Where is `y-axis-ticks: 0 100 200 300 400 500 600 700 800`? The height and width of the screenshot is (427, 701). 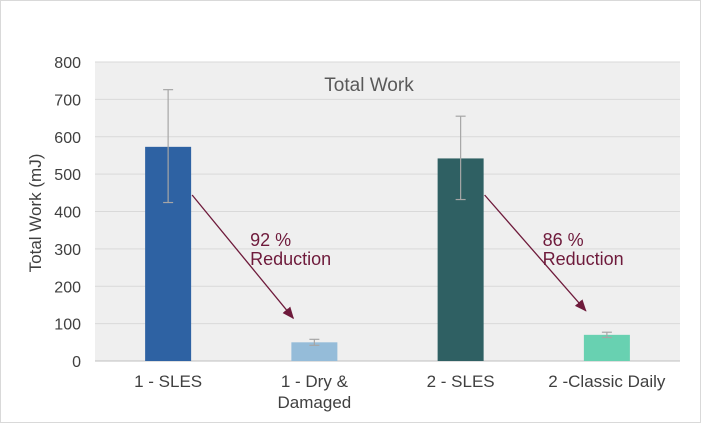
y-axis-ticks: 0 100 200 300 400 500 600 700 800 is located at coordinates (67, 213).